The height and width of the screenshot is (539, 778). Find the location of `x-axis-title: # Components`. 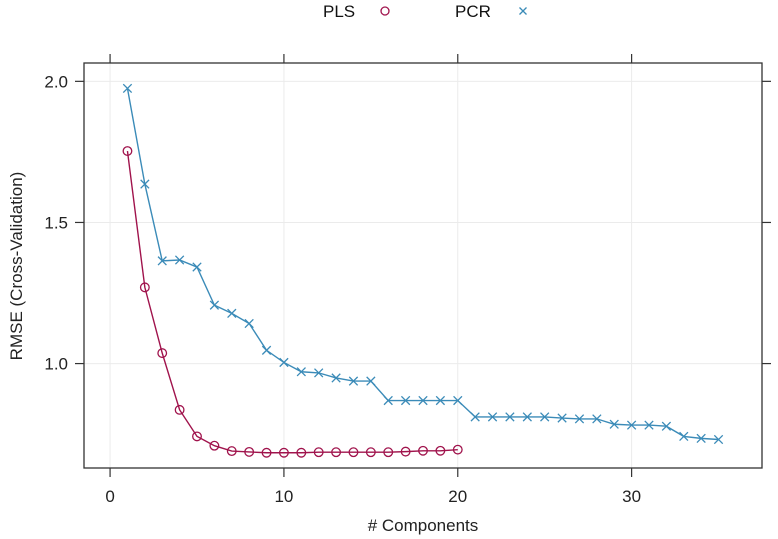

x-axis-title: # Components is located at coordinates (423, 525).